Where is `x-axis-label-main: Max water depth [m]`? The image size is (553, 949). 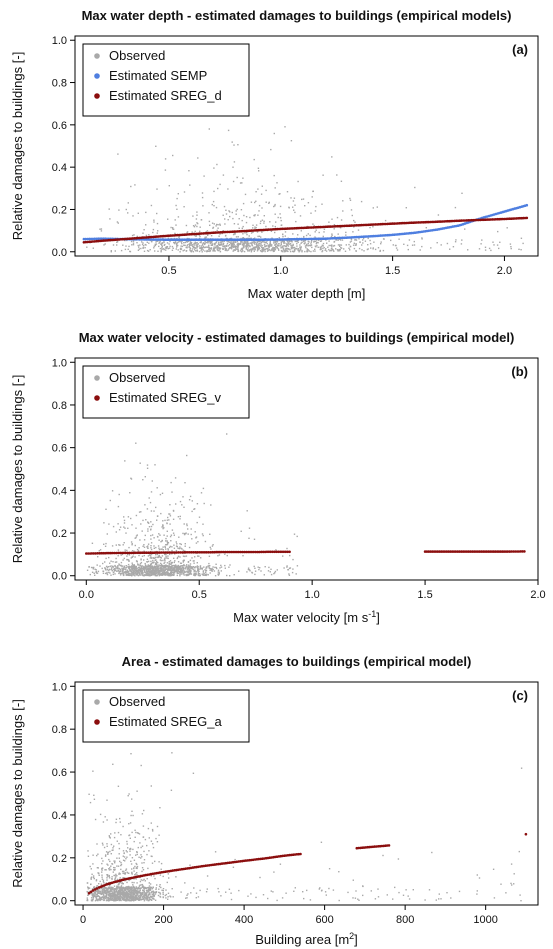 x-axis-label-main: Max water depth [m] is located at coordinates (307, 293).